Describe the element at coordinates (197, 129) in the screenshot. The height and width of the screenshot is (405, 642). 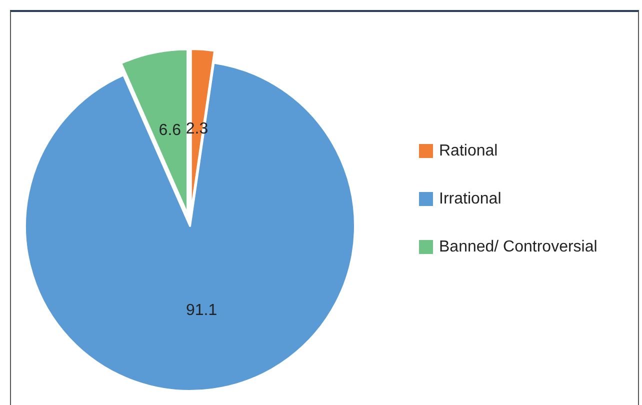
I see `data-label: 2.3` at that location.